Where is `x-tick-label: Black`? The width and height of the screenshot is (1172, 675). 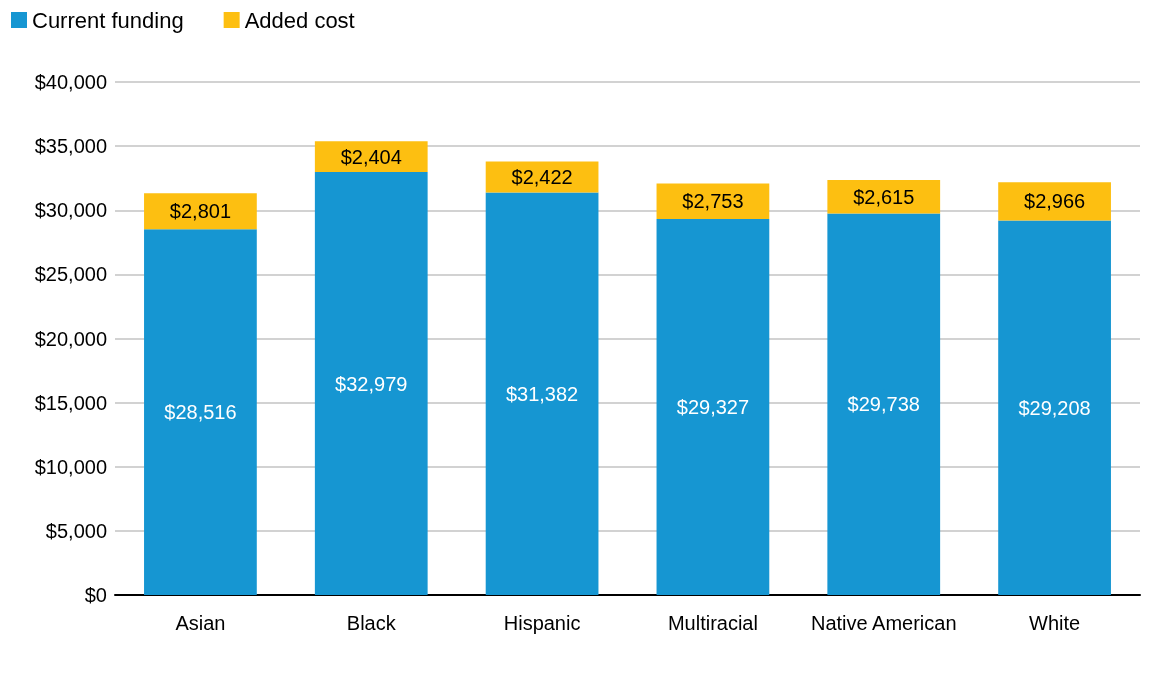
x-tick-label: Black is located at coordinates (371, 623).